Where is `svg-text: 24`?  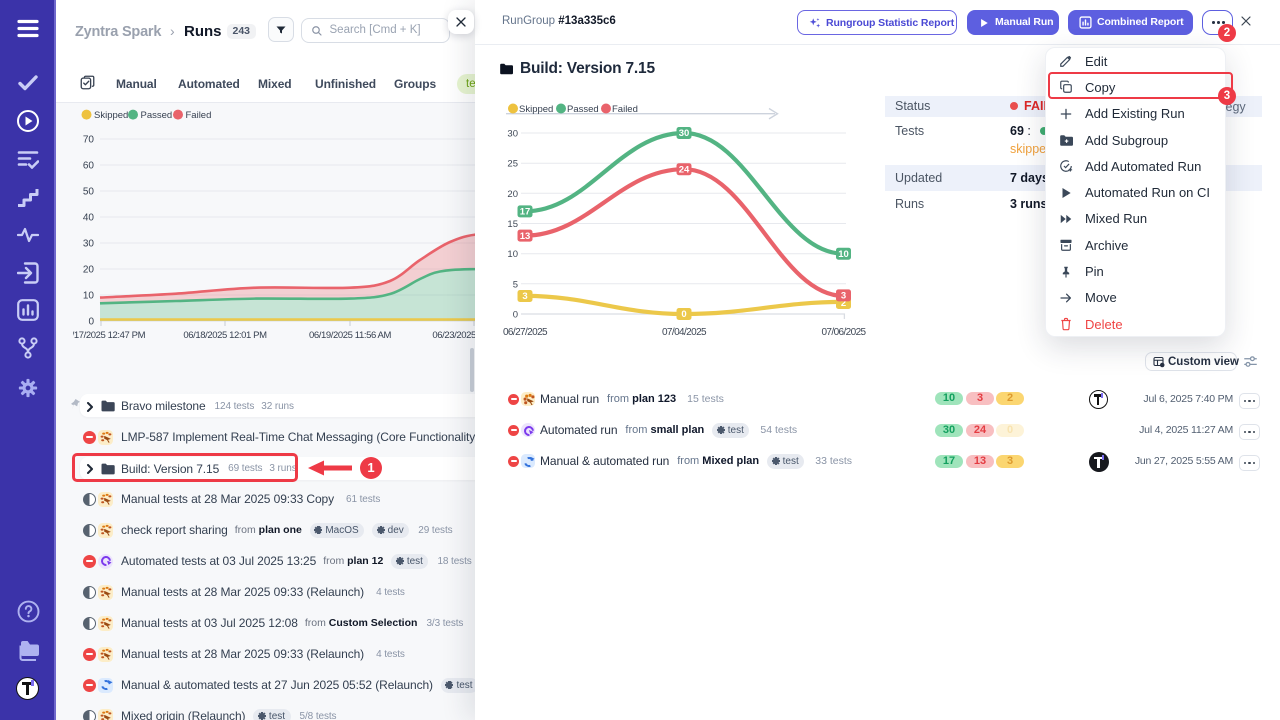
svg-text: 24 is located at coordinates (684, 169).